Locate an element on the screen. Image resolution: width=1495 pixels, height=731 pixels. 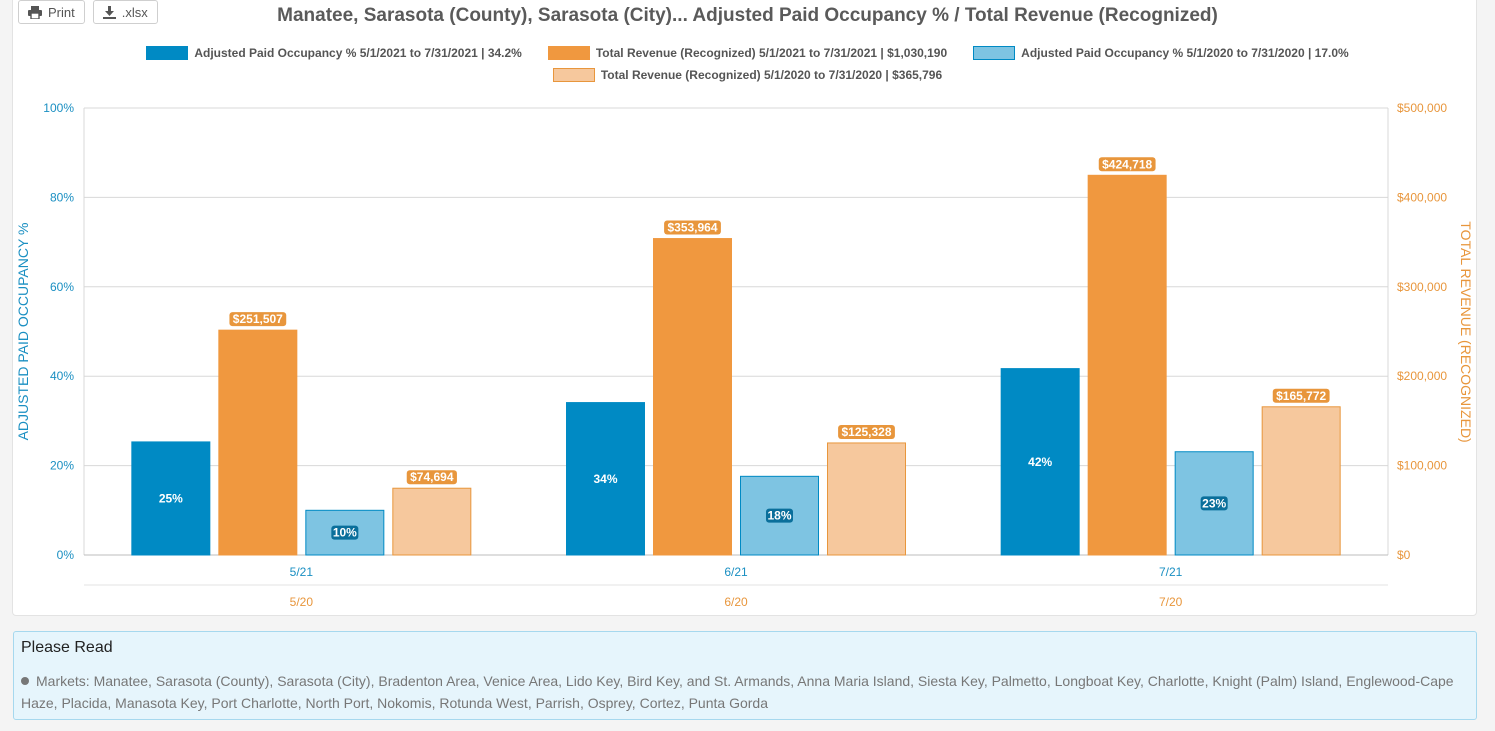
data-label: 42% is located at coordinates (1040, 462).